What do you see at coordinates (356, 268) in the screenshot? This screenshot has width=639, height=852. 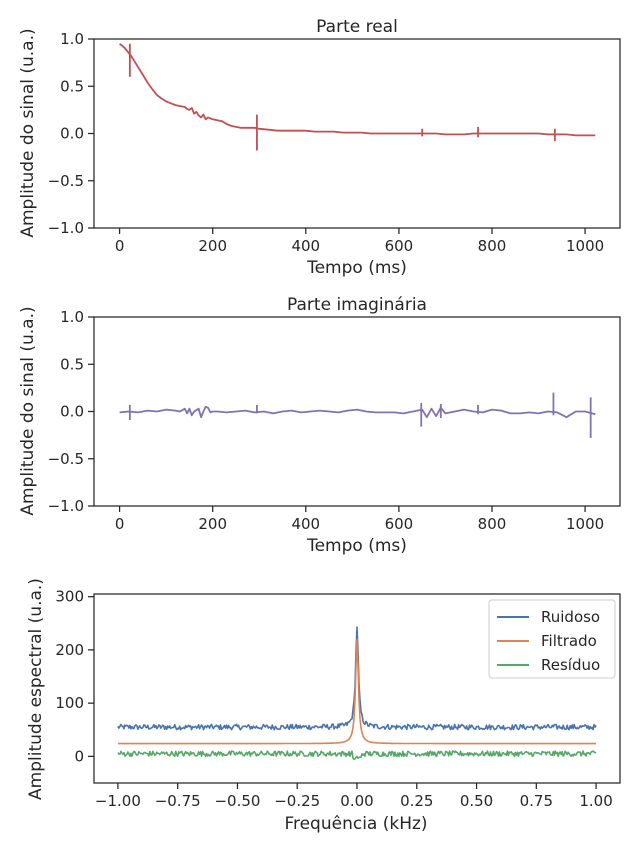 I see `real-part-xlabel: Tempo (ms)` at bounding box center [356, 268].